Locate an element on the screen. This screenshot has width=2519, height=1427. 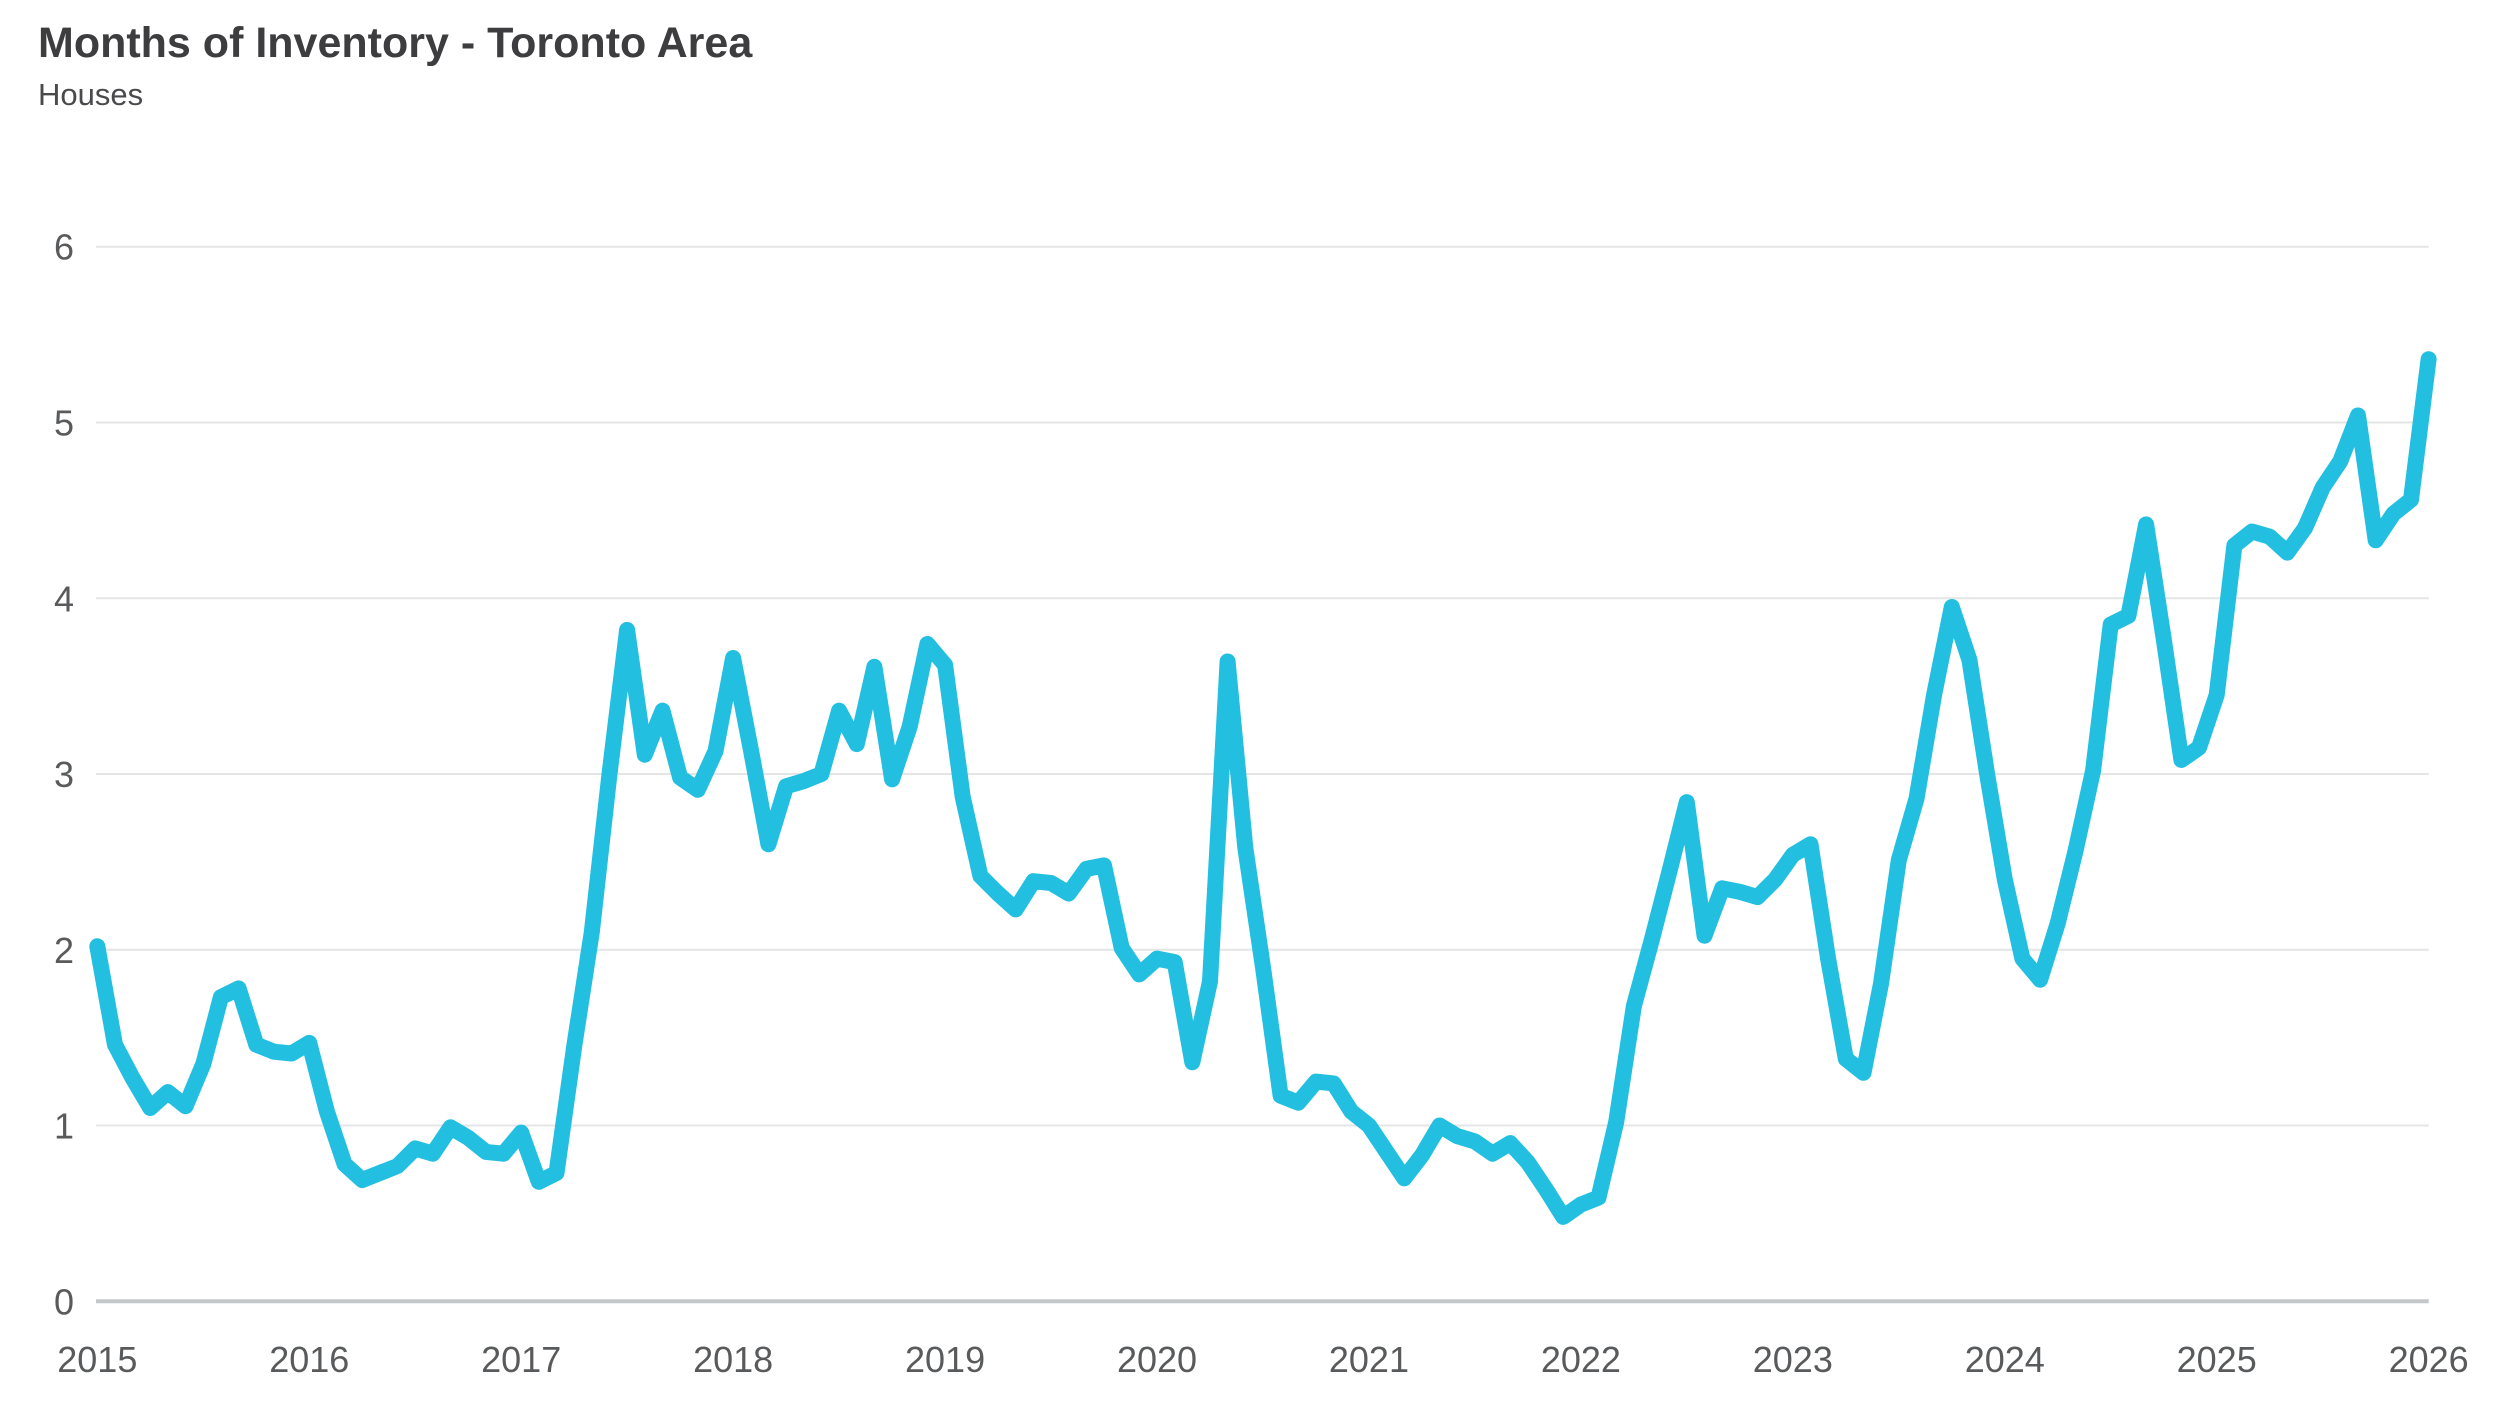
y-axis-label-6: 6 is located at coordinates (64, 247).